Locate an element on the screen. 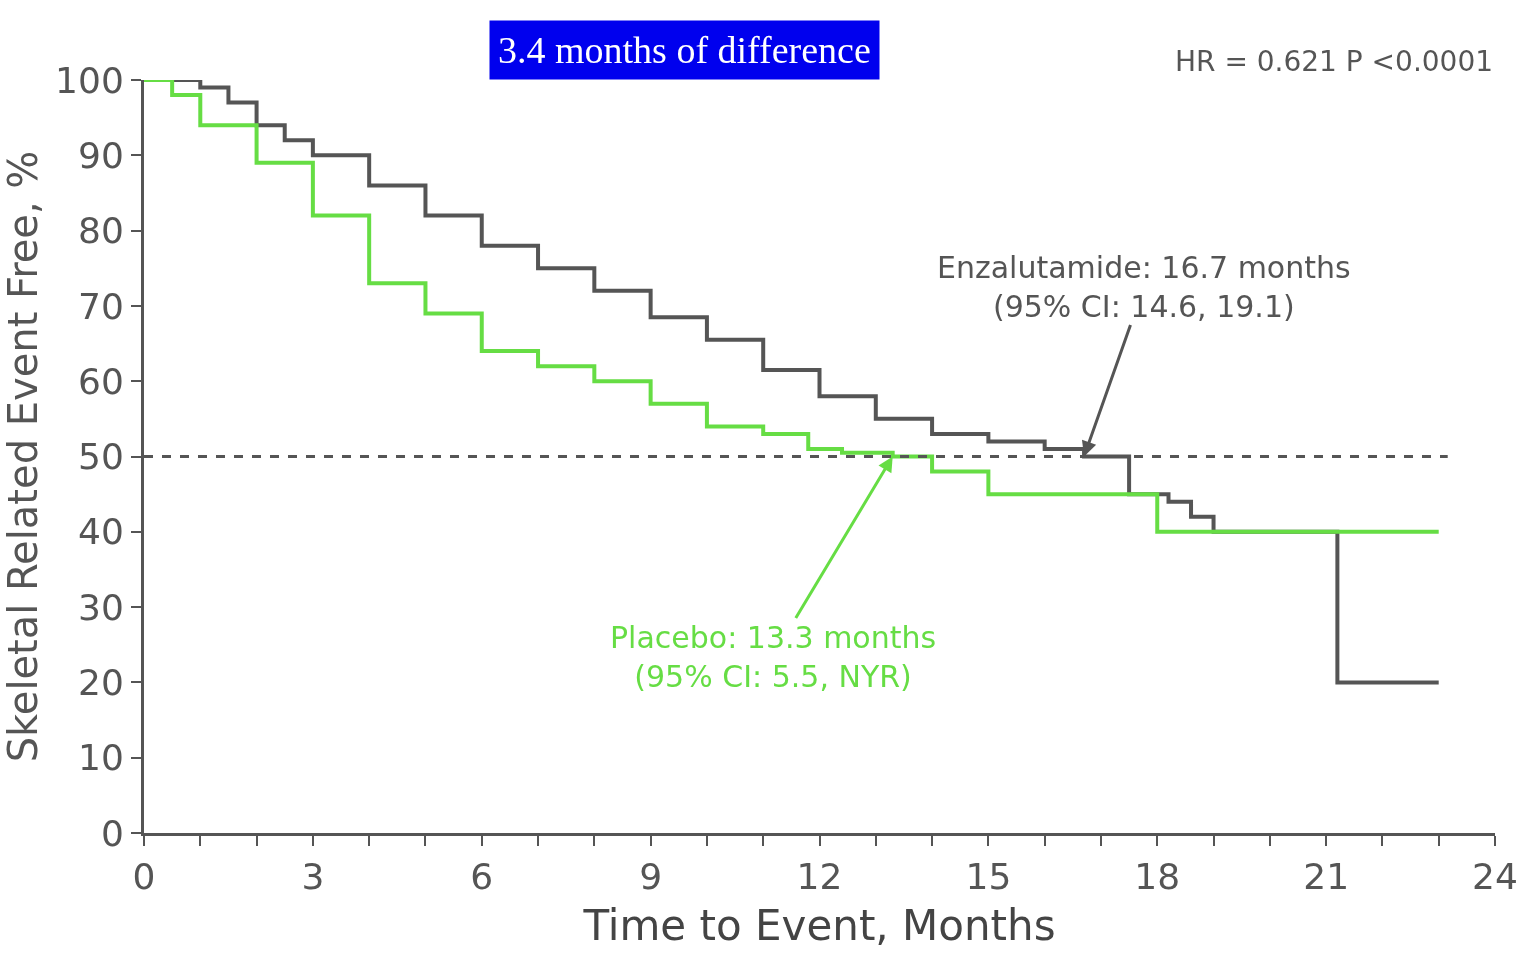 This screenshot has width=1535, height=954. y-tick-label: 100 is located at coordinates (89, 80).